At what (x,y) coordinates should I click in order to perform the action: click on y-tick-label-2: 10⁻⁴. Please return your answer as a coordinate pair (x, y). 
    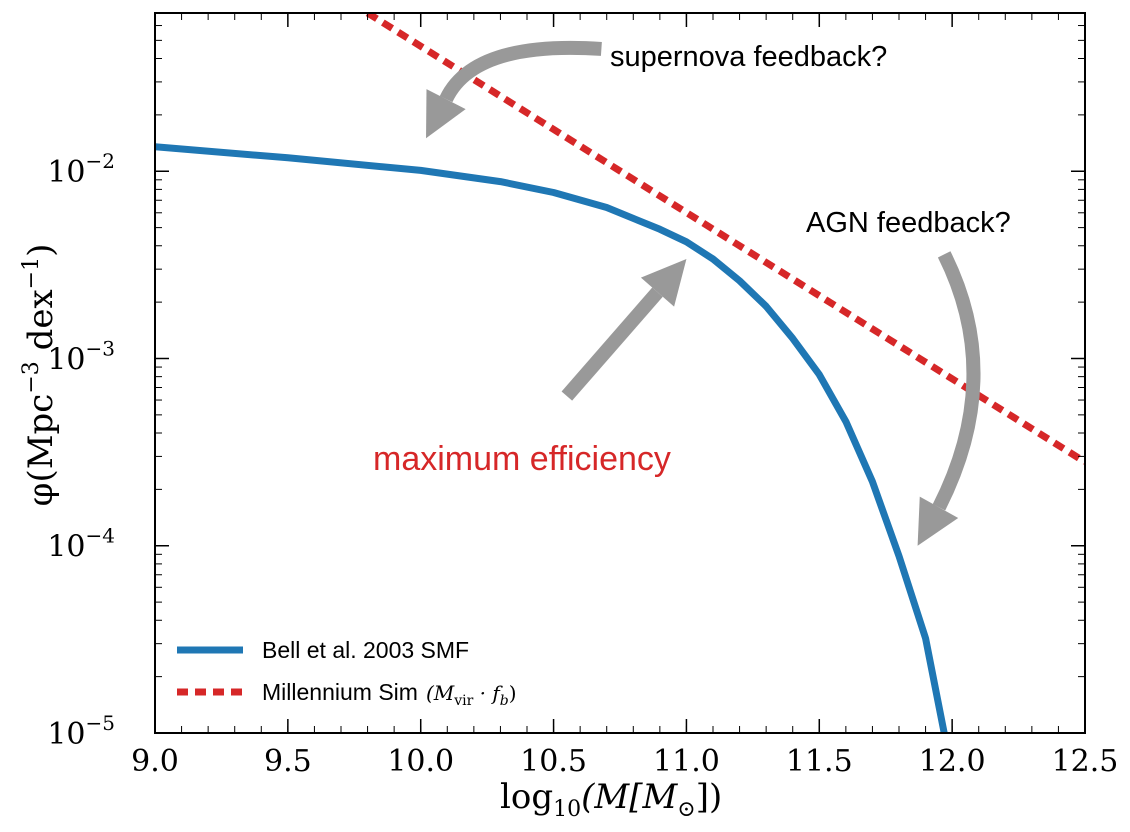
    Looking at the image, I should click on (81, 544).